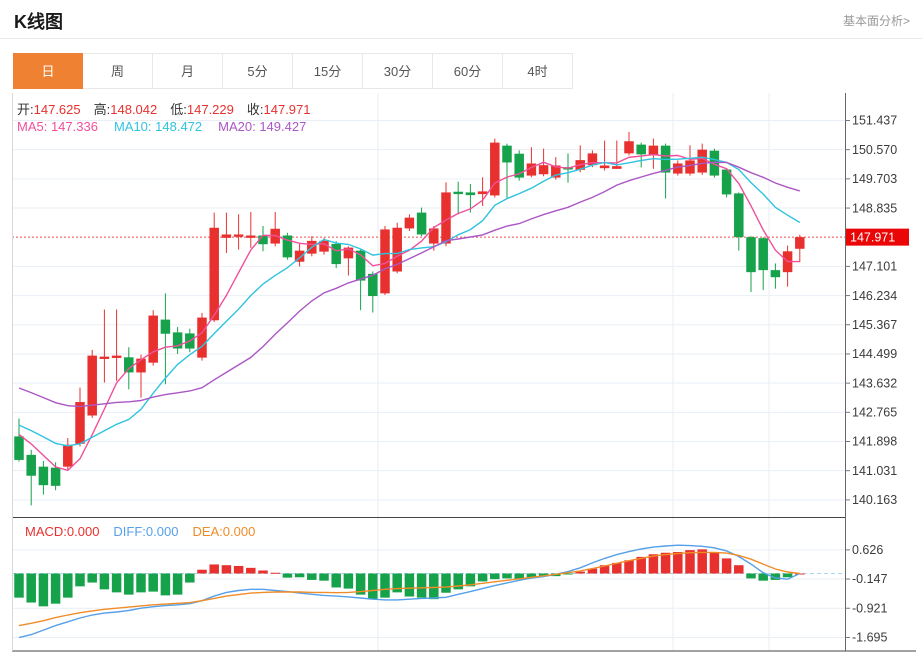  I want to click on svg-text: -0.921, so click(869, 608).